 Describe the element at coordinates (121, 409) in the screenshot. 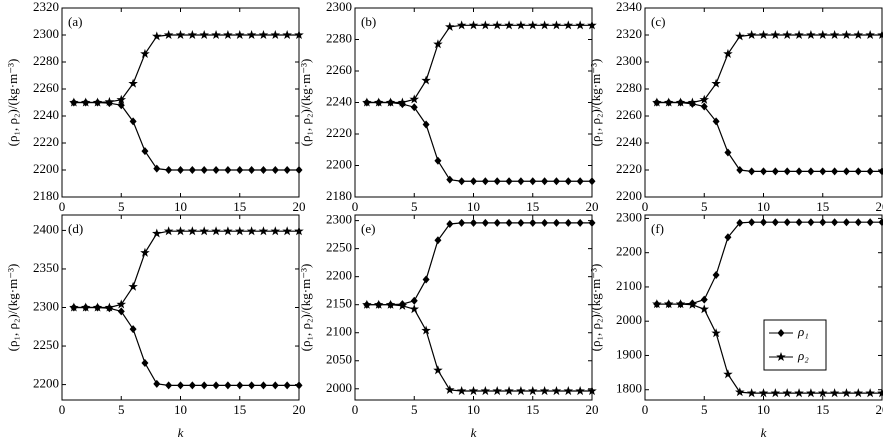

I see `x-tick-label: 5` at that location.